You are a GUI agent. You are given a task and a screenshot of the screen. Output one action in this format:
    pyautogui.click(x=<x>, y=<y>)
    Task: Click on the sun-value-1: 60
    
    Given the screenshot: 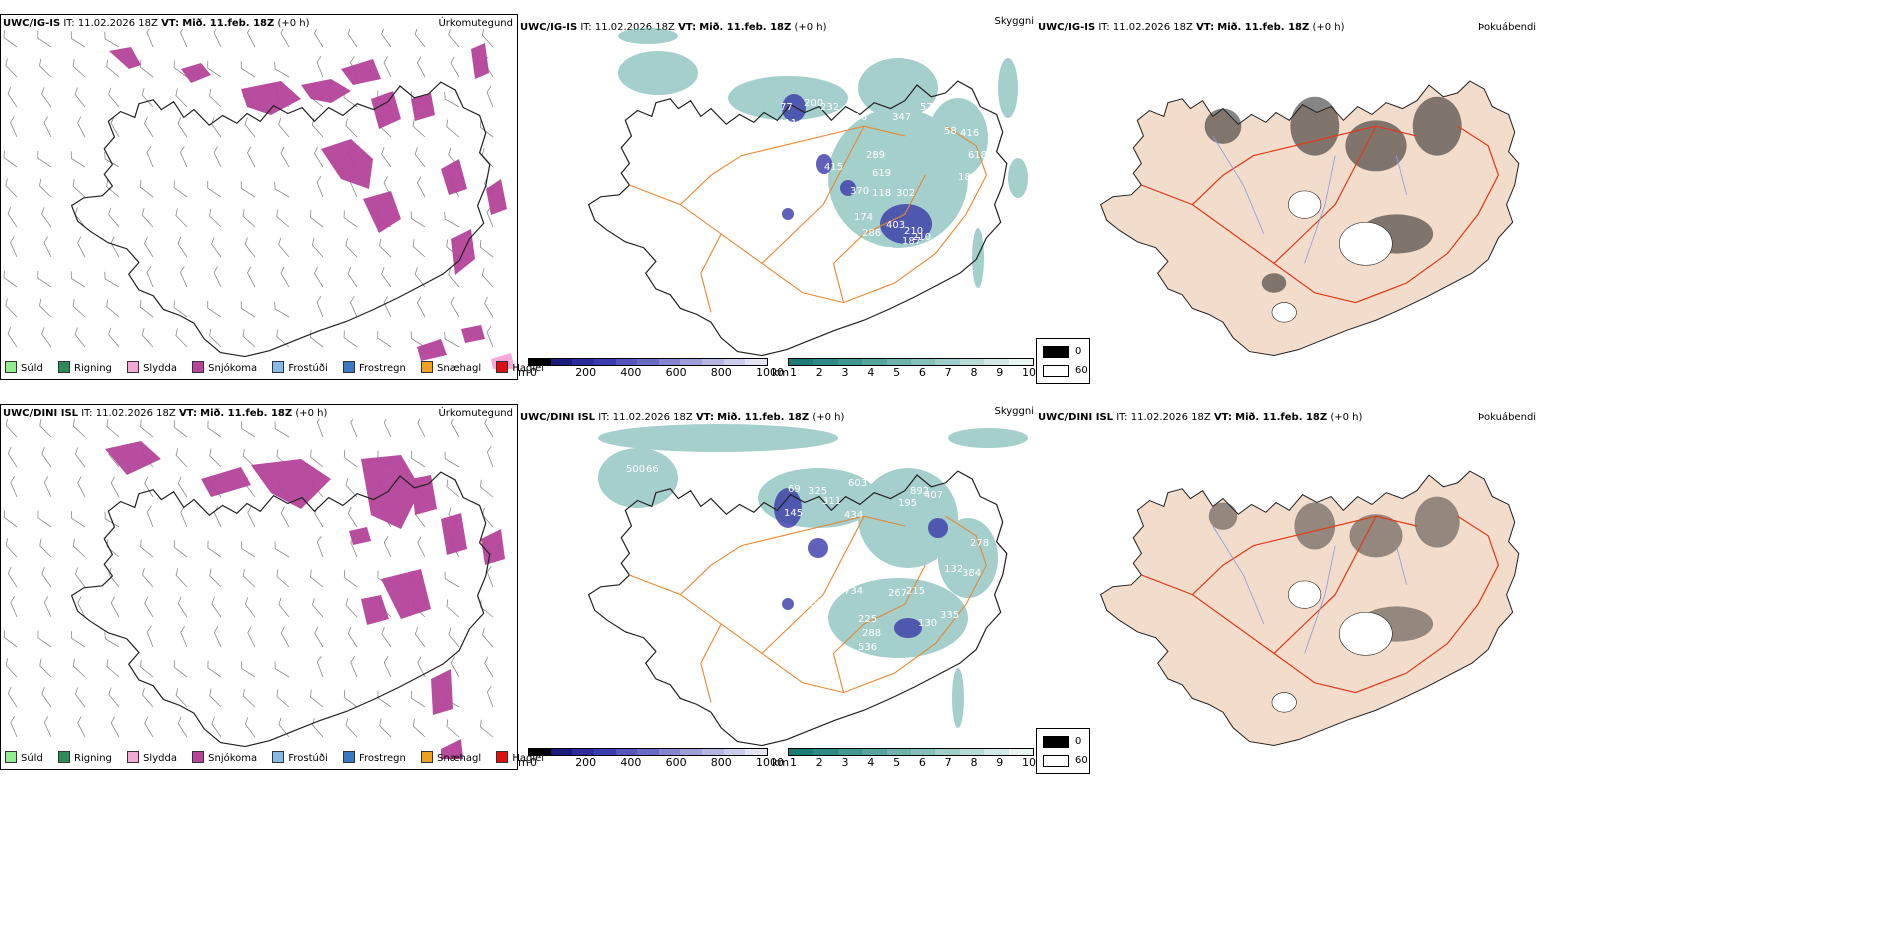 What is the action you would take?
    pyautogui.click(x=1081, y=760)
    